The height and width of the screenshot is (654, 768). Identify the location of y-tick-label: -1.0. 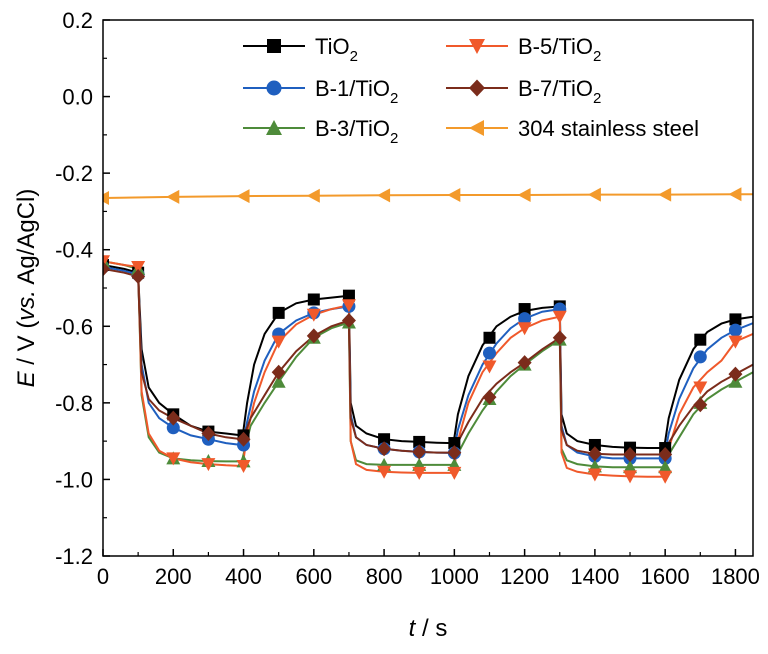
(74, 479).